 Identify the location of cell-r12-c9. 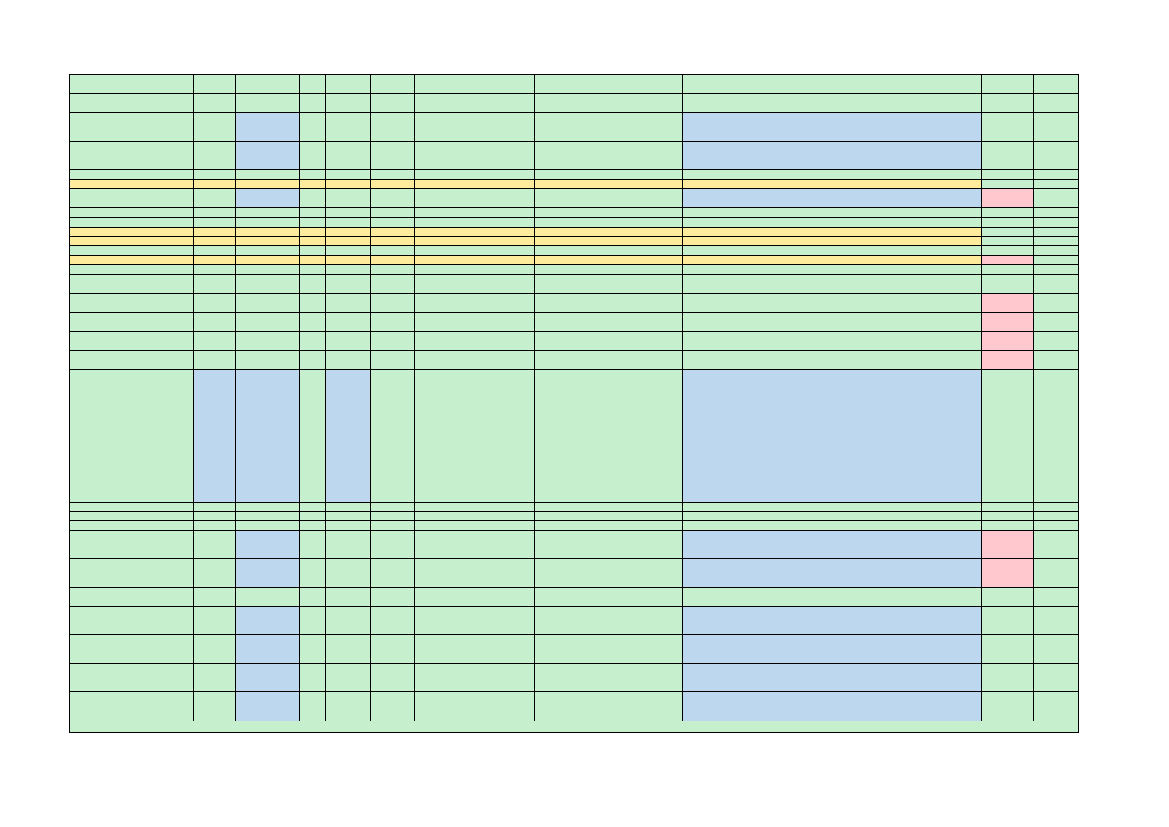
(832, 251).